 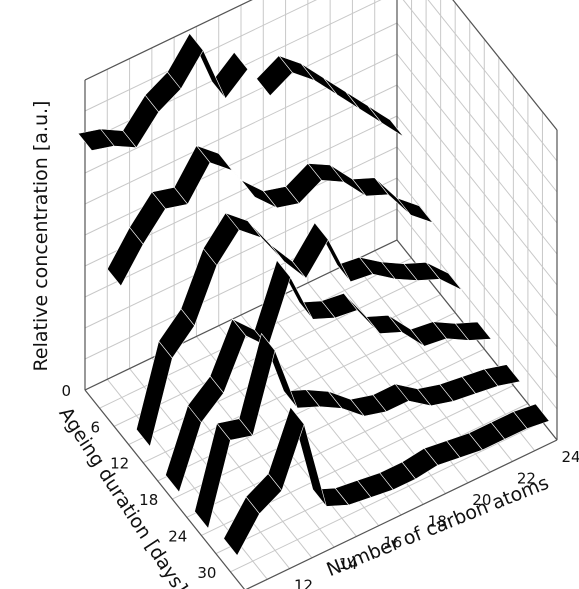 What do you see at coordinates (41, 236) in the screenshot?
I see `z-axis-title: Relative concentration [a.u.]` at bounding box center [41, 236].